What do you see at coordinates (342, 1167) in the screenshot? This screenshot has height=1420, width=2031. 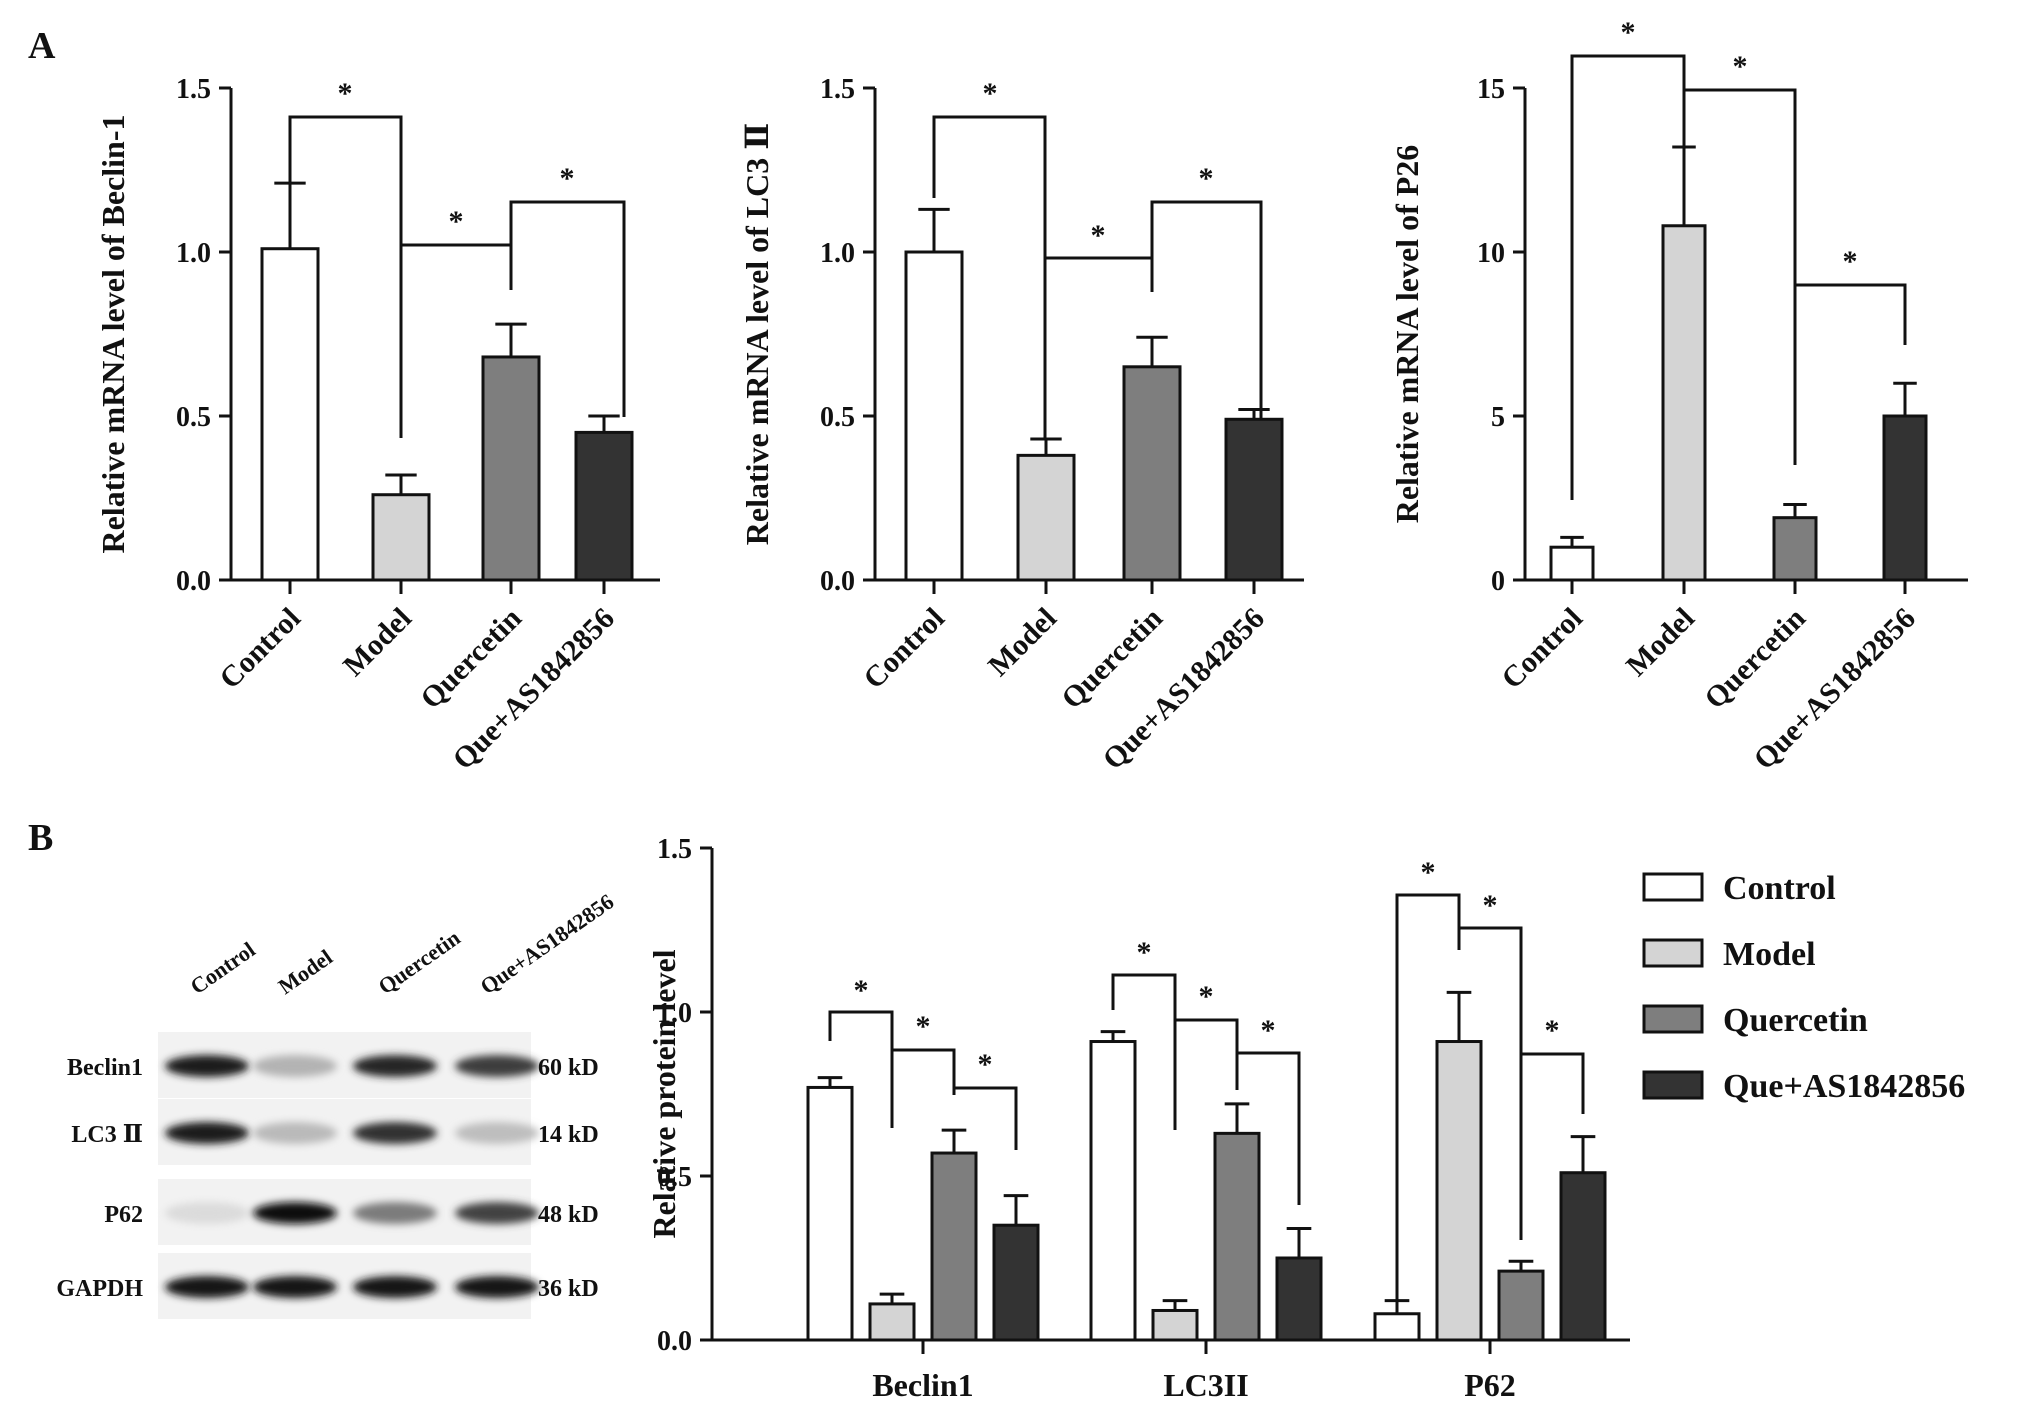 I see `western-blot-area` at bounding box center [342, 1167].